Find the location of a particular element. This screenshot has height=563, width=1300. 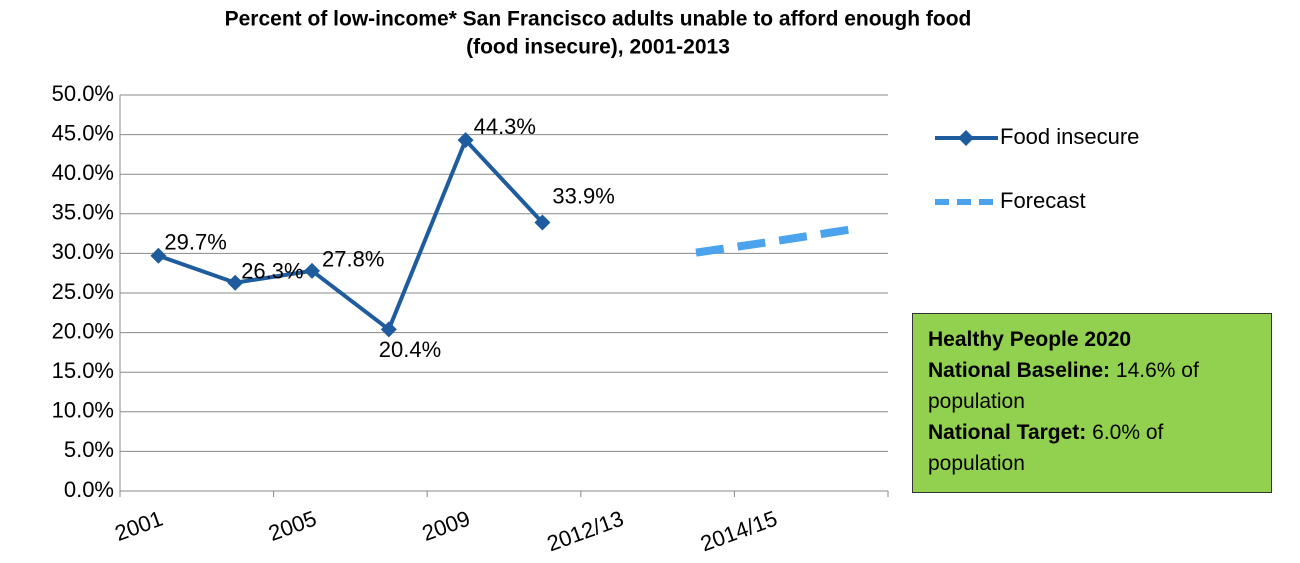

legend-label: Forecast is located at coordinates (1043, 200).